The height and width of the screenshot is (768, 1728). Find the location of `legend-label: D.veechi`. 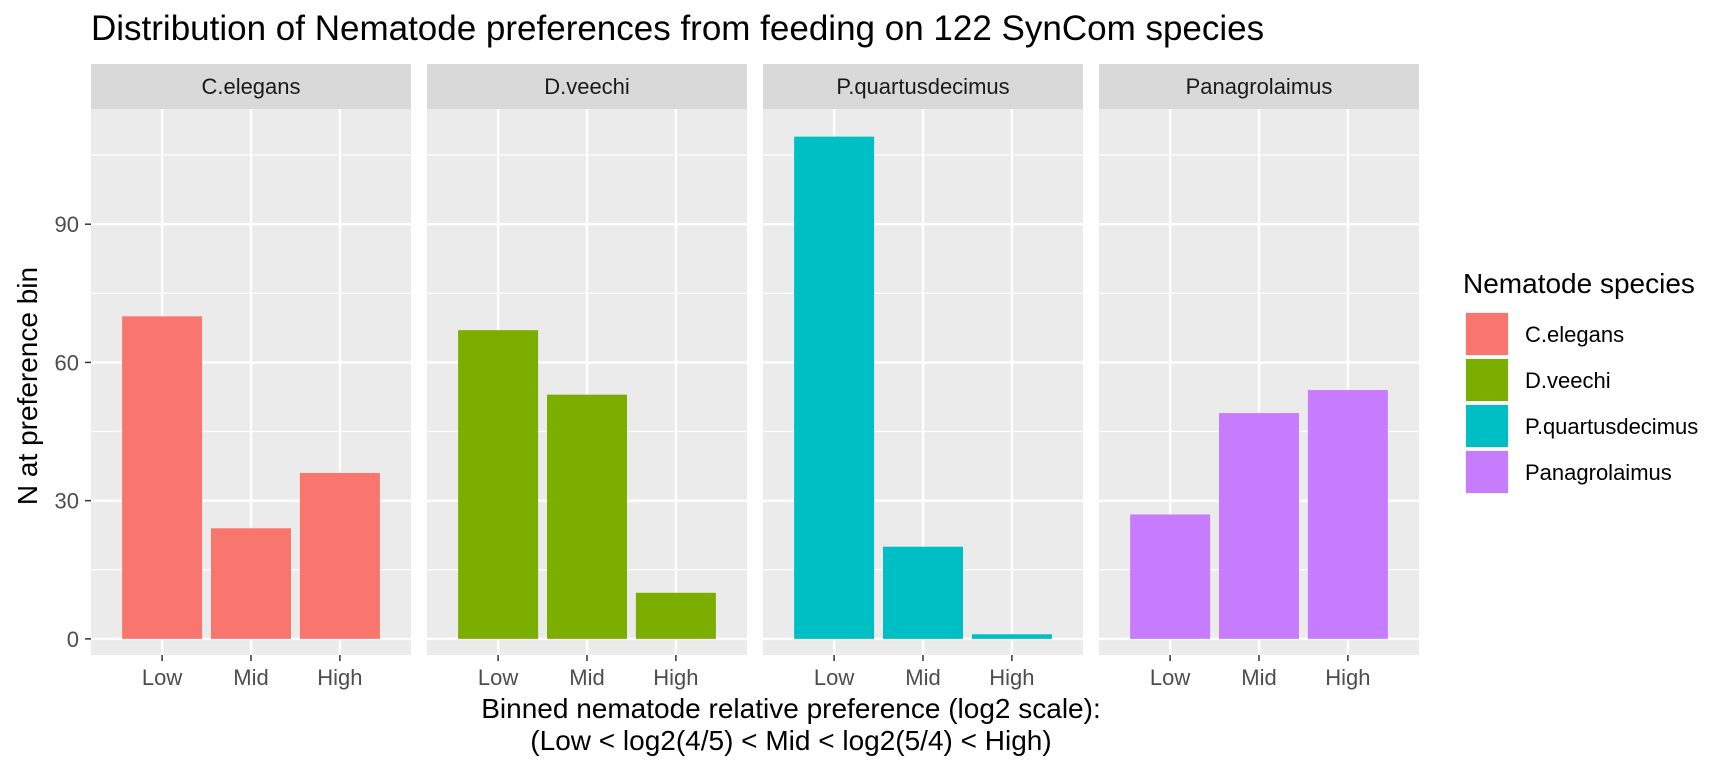

legend-label: D.veechi is located at coordinates (1568, 380).